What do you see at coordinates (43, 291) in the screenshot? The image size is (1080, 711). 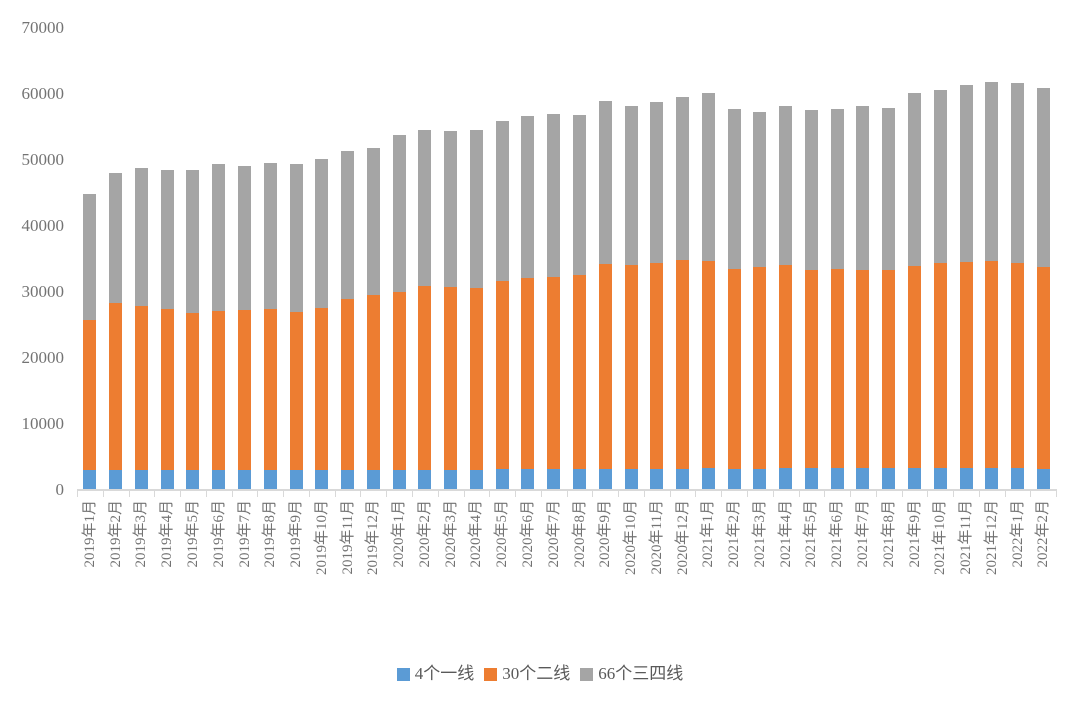 I see `y-tick-label: 30000` at bounding box center [43, 291].